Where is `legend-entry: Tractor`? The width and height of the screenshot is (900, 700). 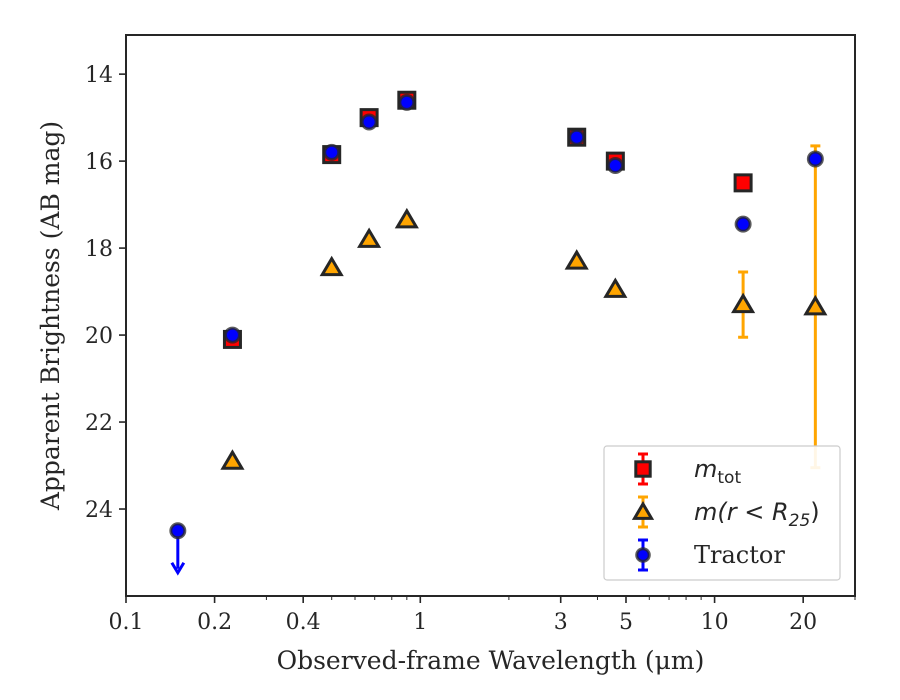 legend-entry: Tractor is located at coordinates (710, 555).